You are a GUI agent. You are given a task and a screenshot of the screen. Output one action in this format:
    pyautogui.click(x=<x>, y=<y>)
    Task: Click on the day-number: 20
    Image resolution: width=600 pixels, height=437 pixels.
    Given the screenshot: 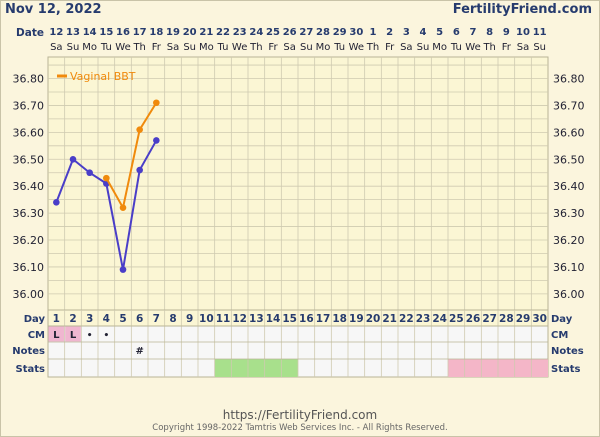 What is the action you would take?
    pyautogui.click(x=373, y=319)
    